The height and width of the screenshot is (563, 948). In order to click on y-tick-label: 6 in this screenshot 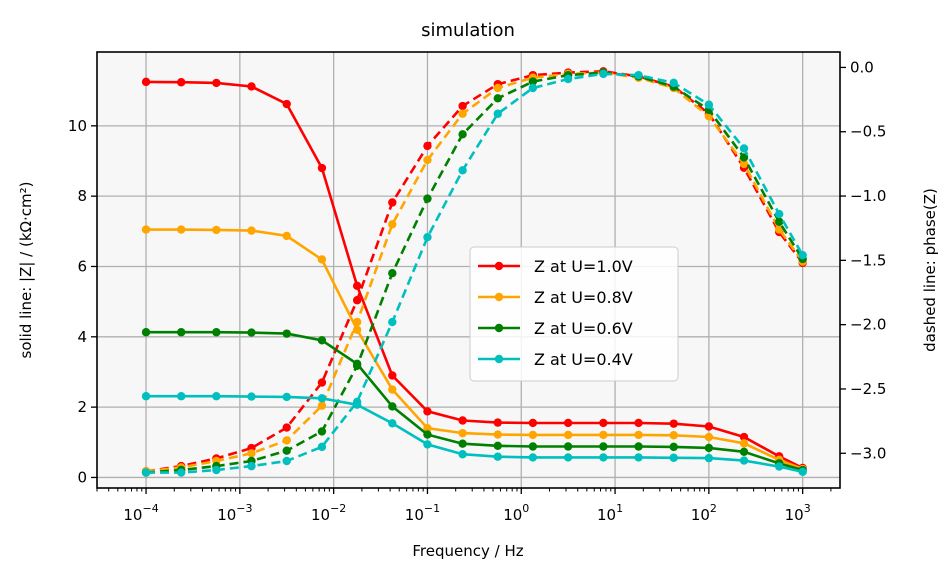, I will do `click(82, 266)`.